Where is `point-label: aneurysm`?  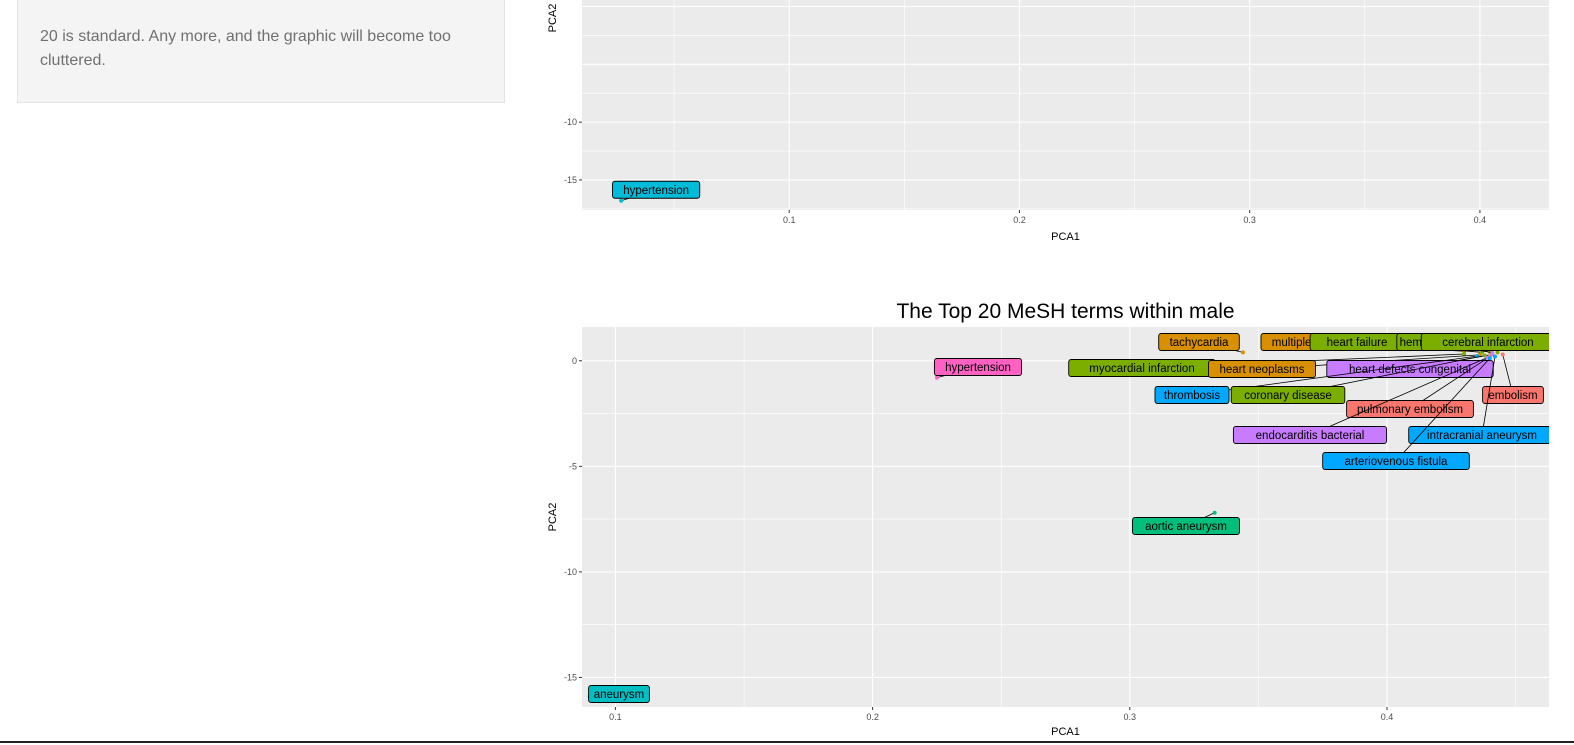 point-label: aneurysm is located at coordinates (619, 695).